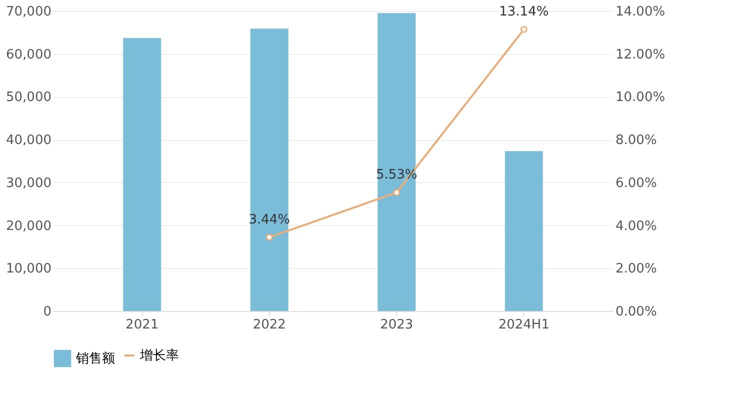  I want to click on y2-tick-label: 4.00%, so click(636, 226).